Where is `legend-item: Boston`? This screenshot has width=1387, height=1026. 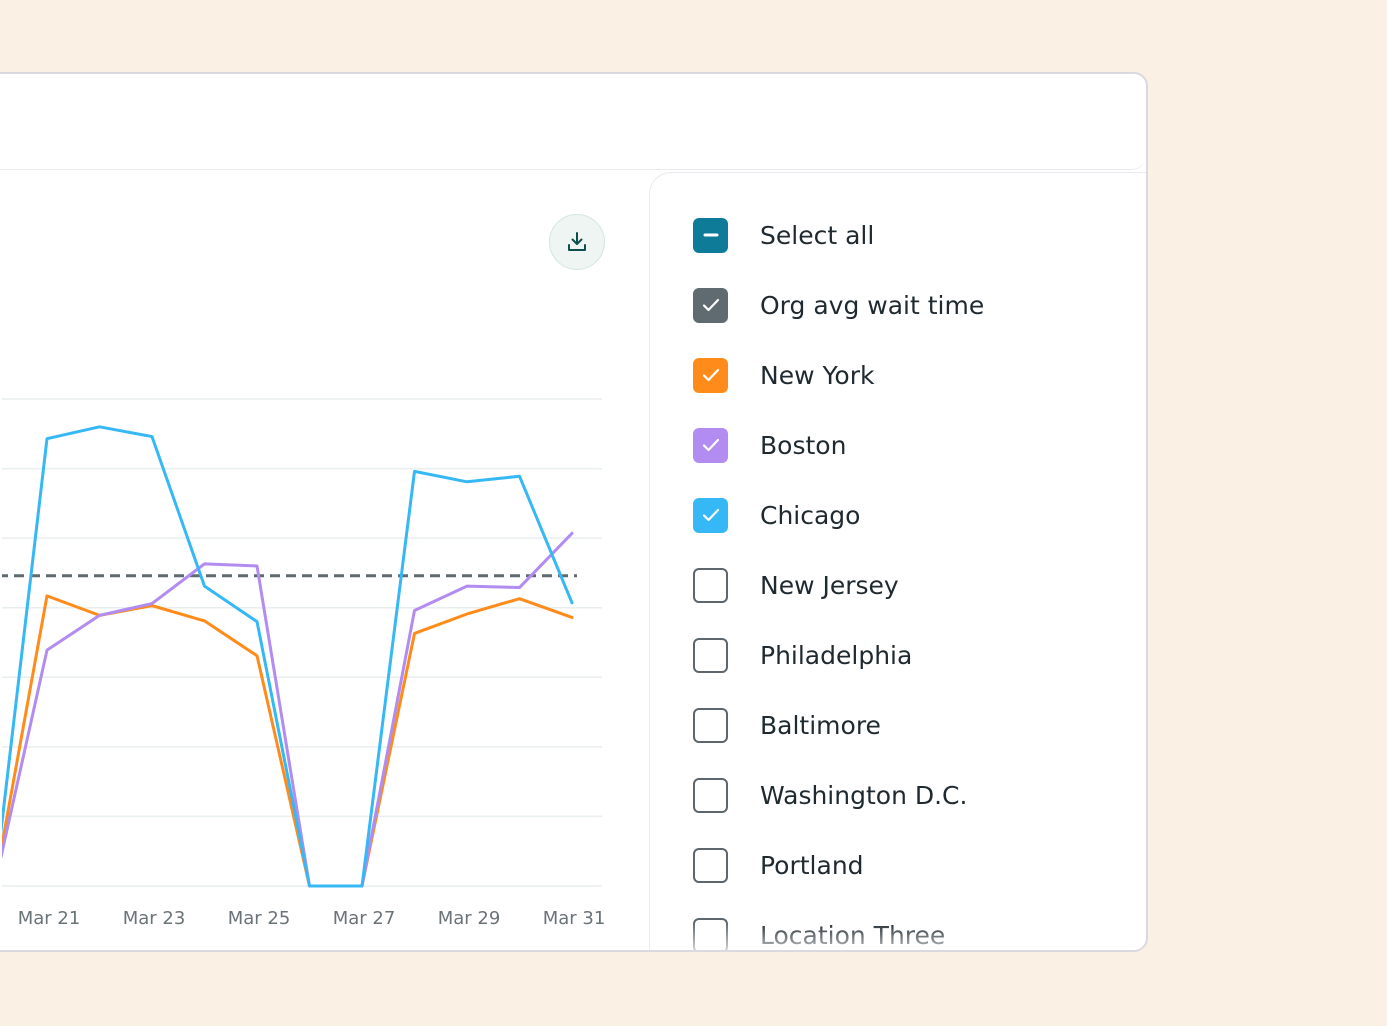
legend-item: Boston is located at coordinates (769, 445).